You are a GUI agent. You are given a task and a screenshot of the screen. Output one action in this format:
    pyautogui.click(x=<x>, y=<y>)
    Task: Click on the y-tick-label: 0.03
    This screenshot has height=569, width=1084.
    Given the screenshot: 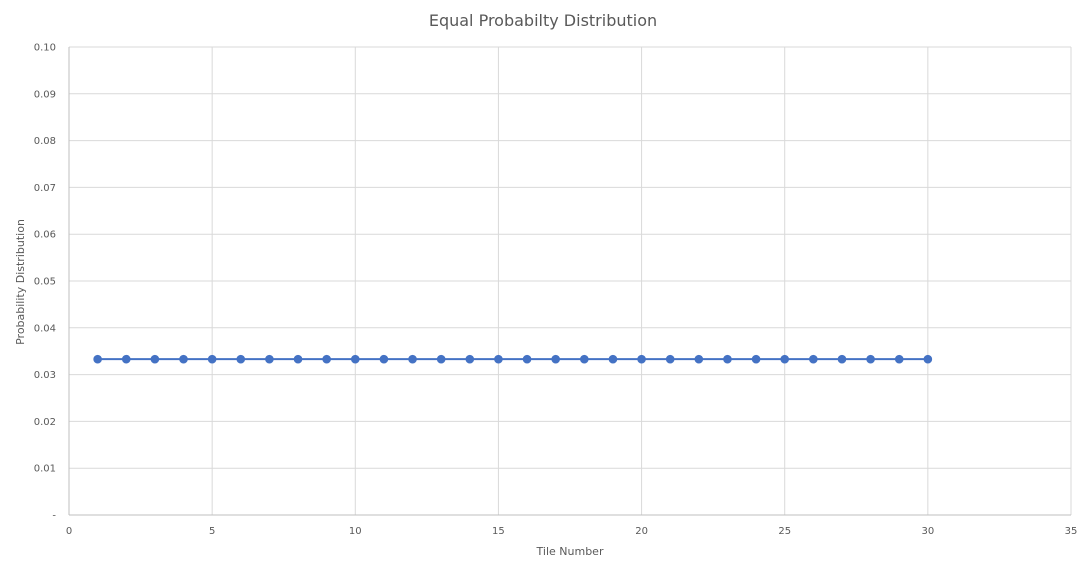 What is the action you would take?
    pyautogui.click(x=45, y=375)
    